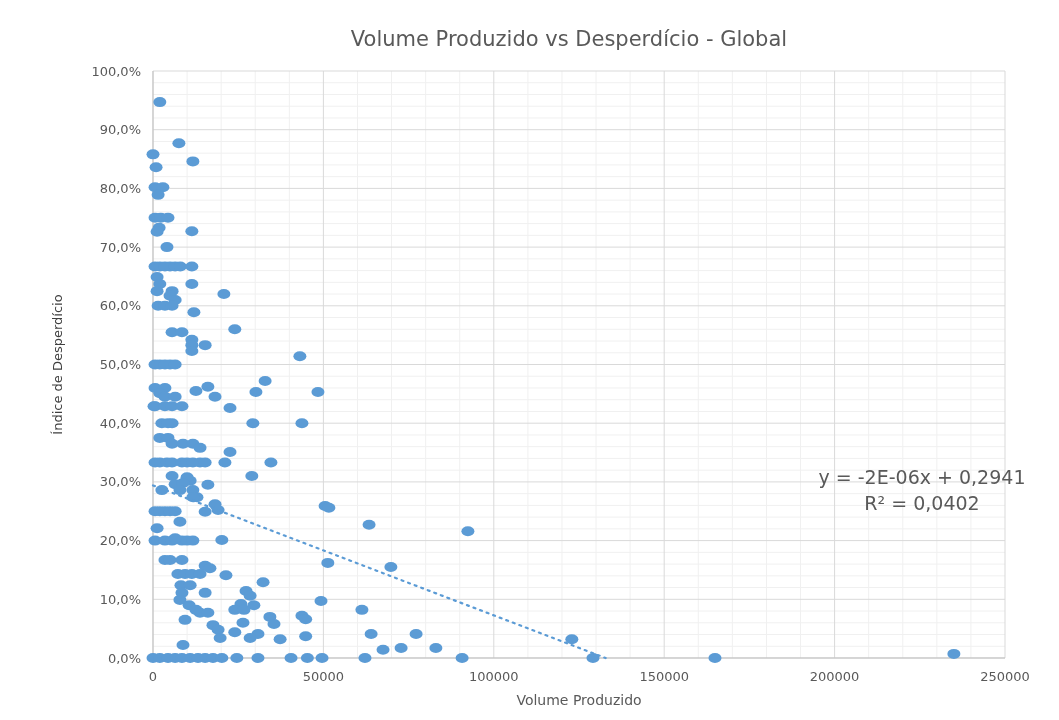 This screenshot has width=1059, height=720. What do you see at coordinates (153, 676) in the screenshot?
I see `x-tick-label: 0` at bounding box center [153, 676].